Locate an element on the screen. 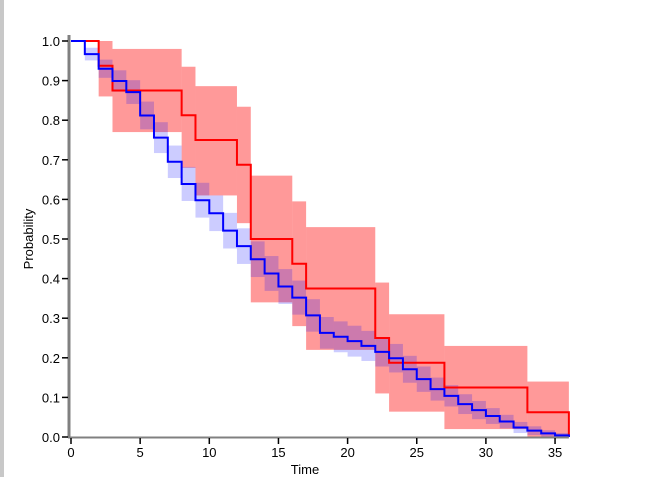 Image resolution: width=660 pixels, height=477 pixels. x-axis-title: Time is located at coordinates (305, 469).